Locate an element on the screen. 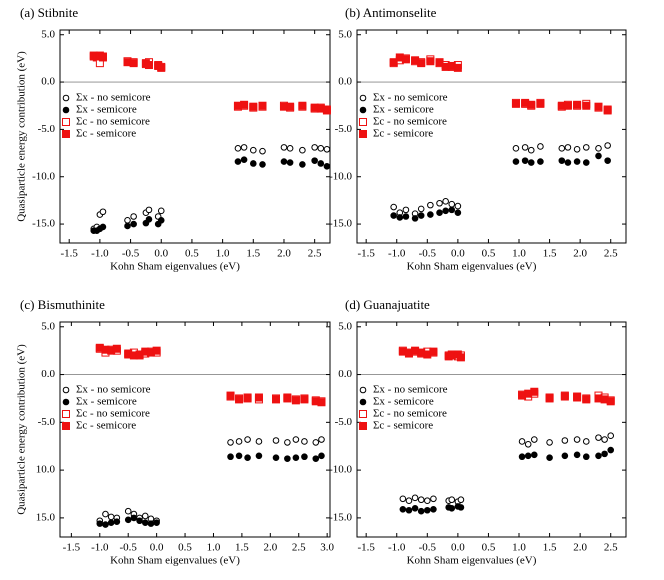  y-tick-label: 5.0 is located at coordinates (345, 34).